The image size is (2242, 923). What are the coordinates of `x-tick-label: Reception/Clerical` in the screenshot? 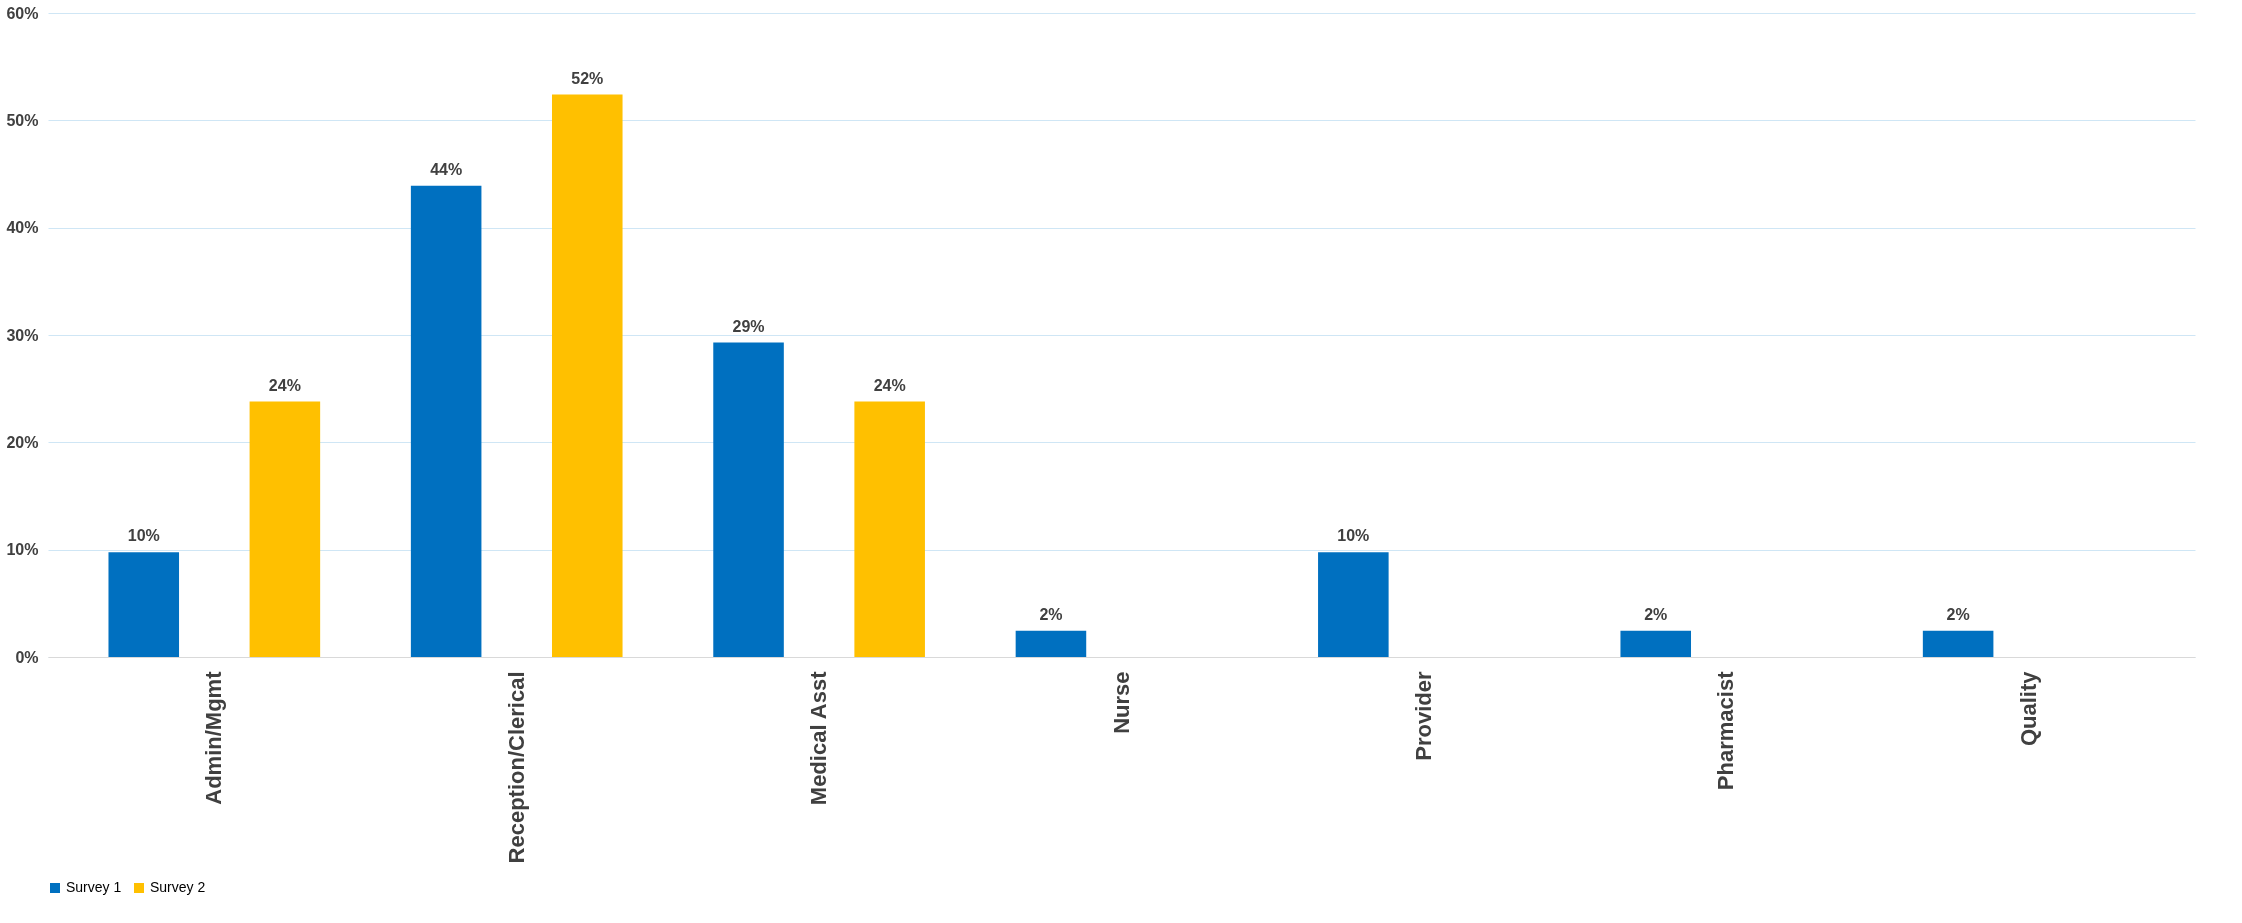 It's located at (516, 767).